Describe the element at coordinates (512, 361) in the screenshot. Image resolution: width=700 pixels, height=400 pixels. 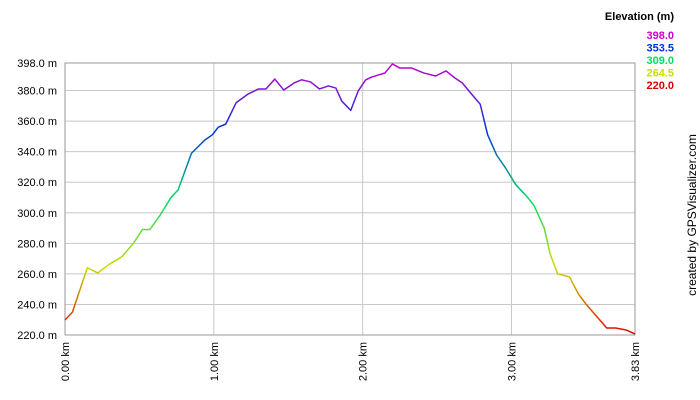
I see `x-tick-label: 3.00 km` at that location.